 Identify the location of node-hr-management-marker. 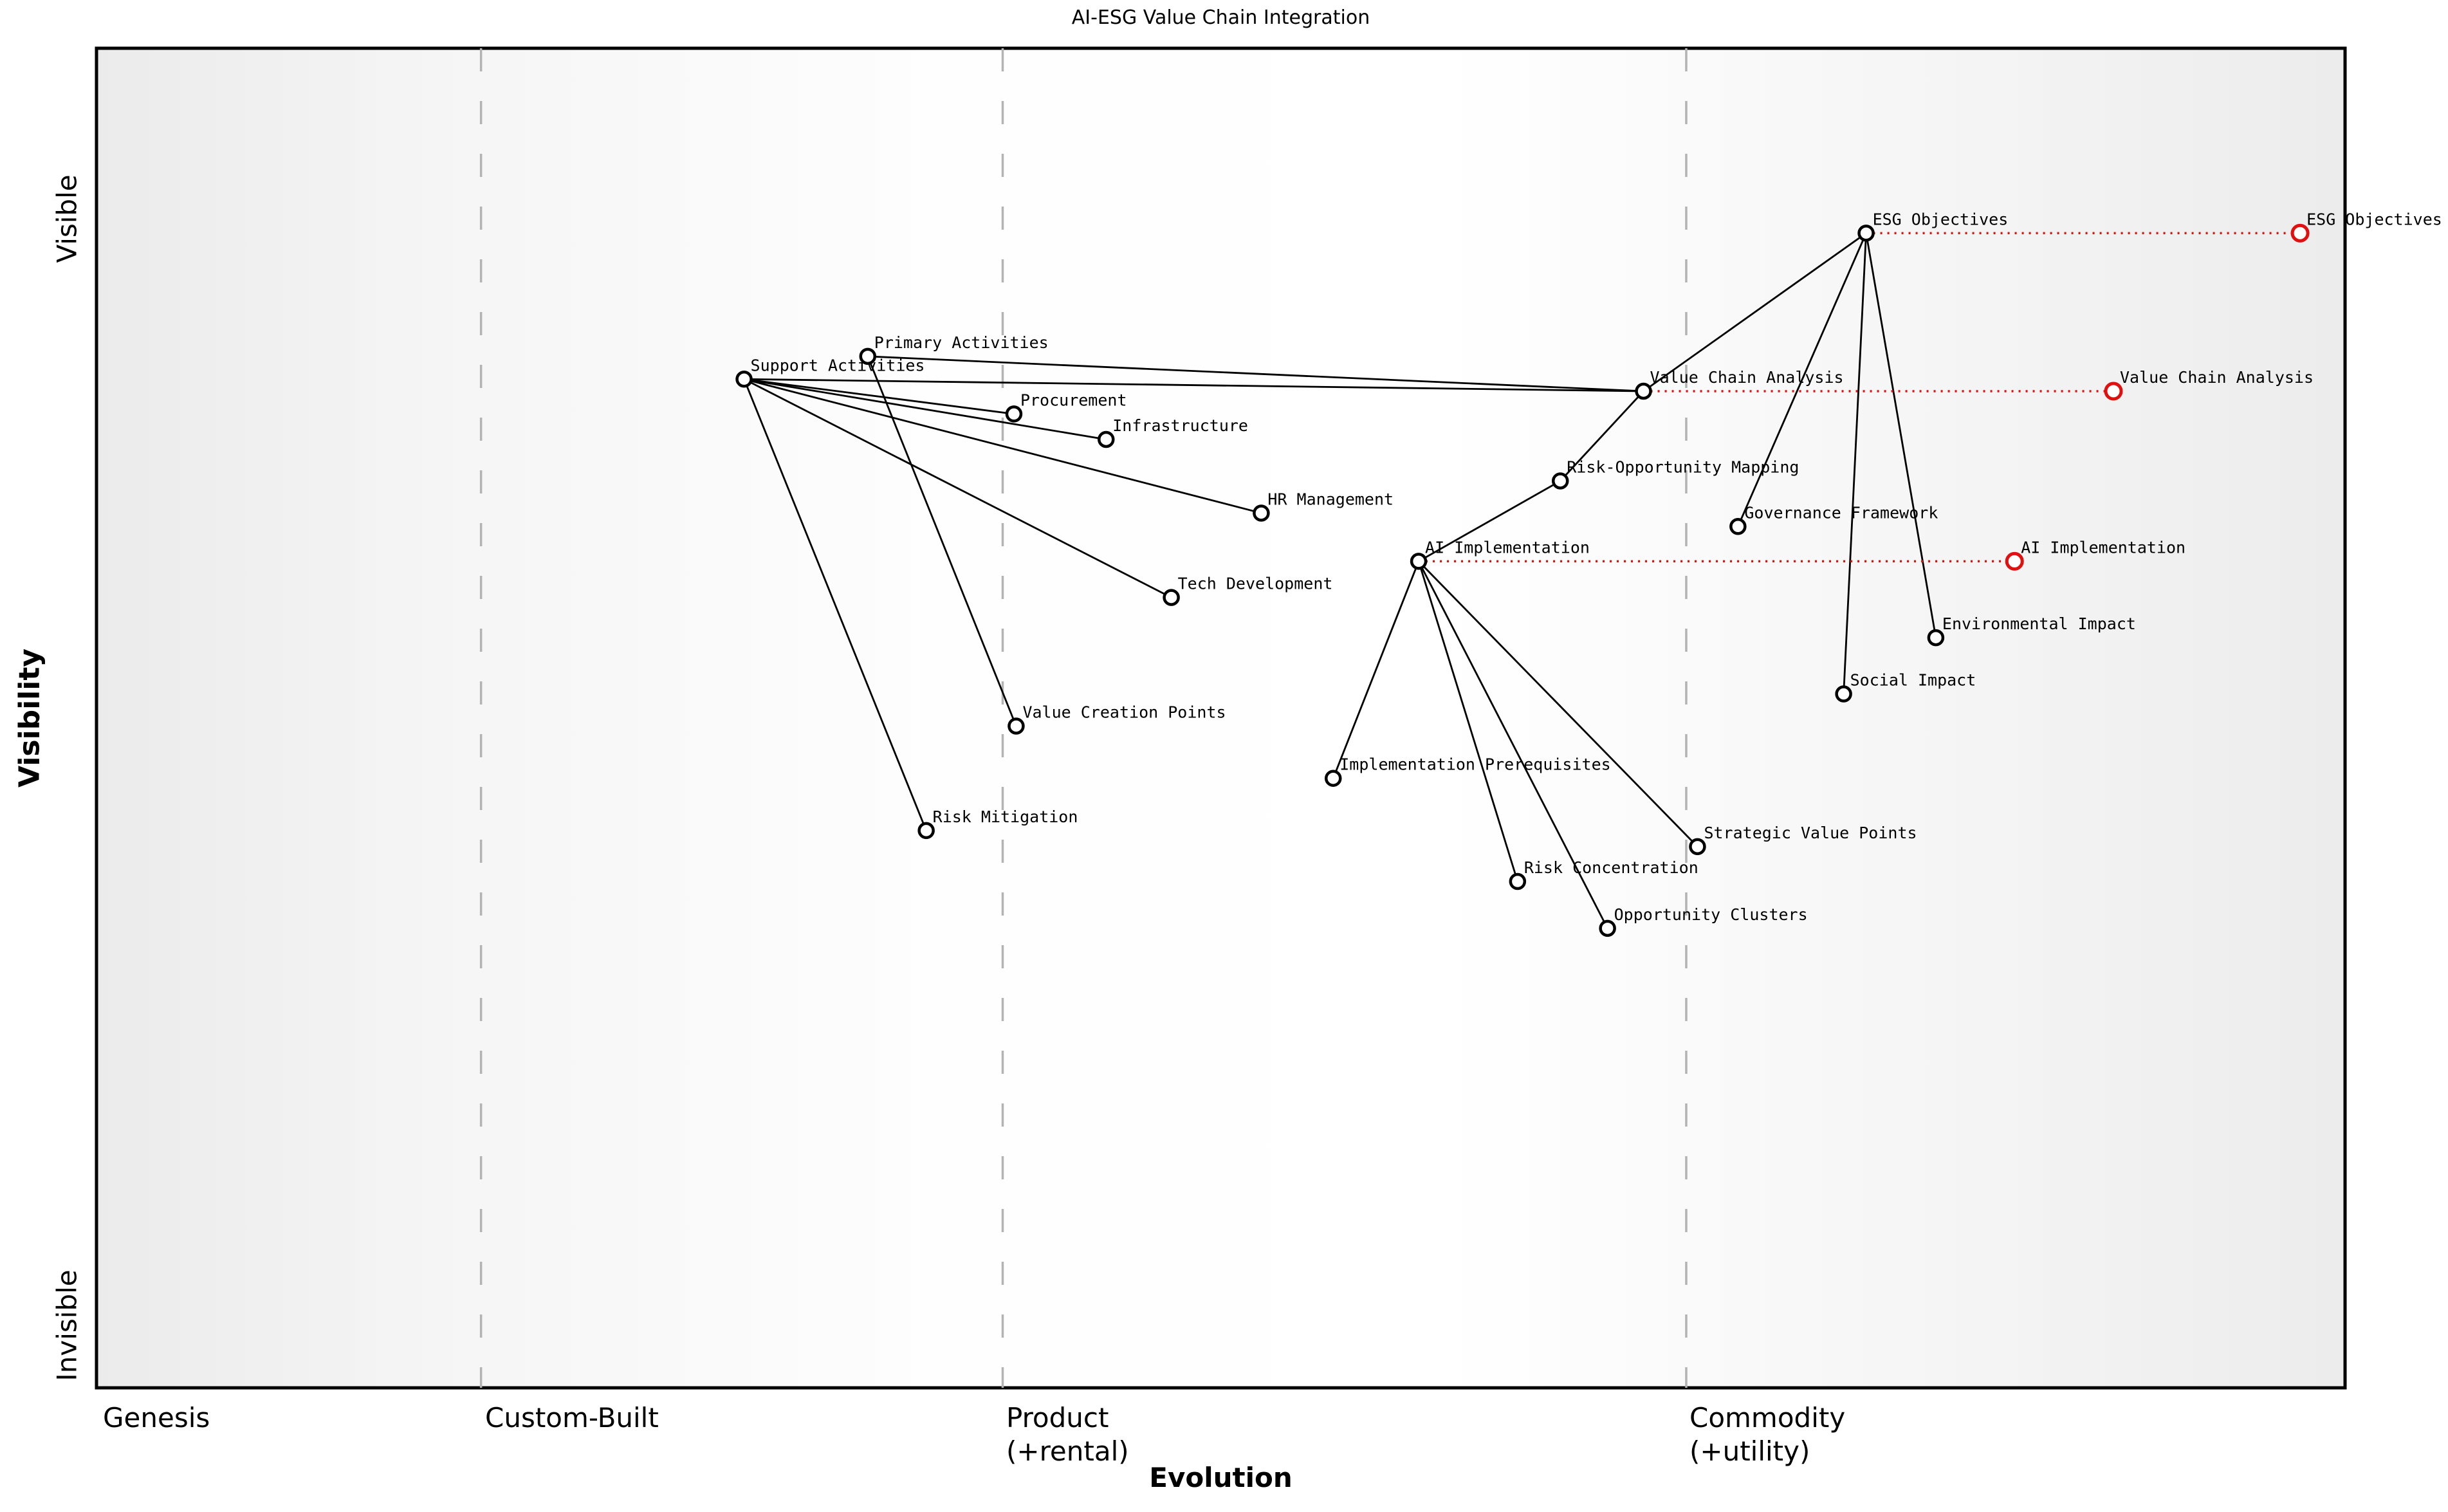
(1261, 513).